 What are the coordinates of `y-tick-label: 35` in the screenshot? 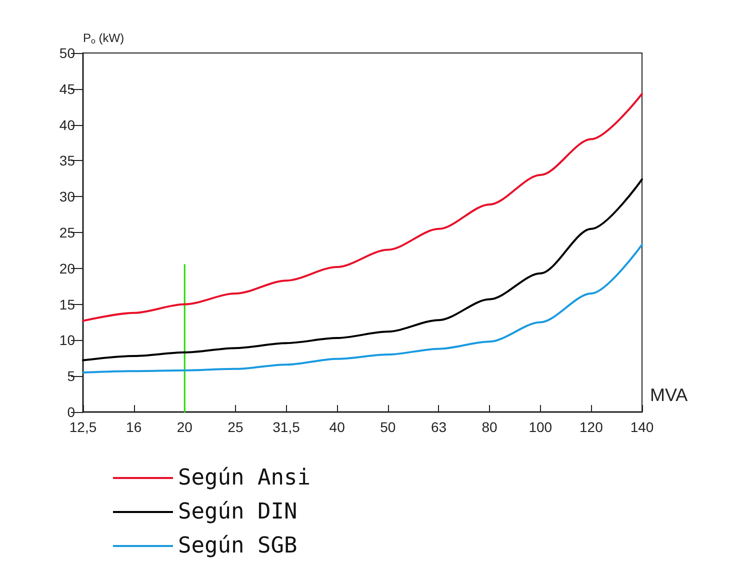 It's located at (67, 160).